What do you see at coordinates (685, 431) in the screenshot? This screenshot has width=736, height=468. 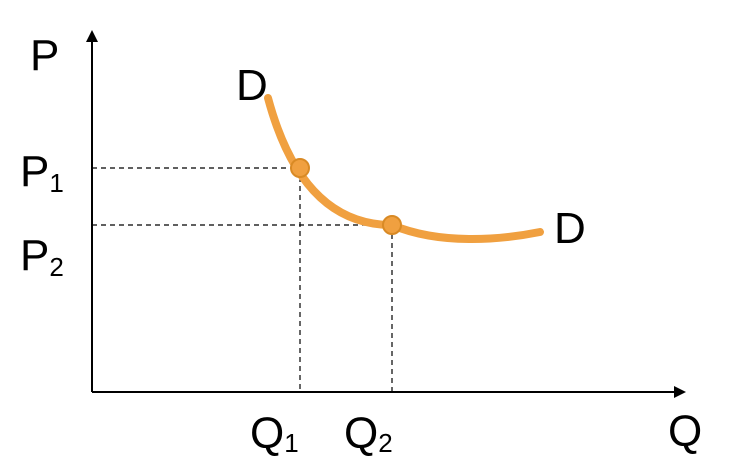 I see `x-axis-label: Q` at bounding box center [685, 431].